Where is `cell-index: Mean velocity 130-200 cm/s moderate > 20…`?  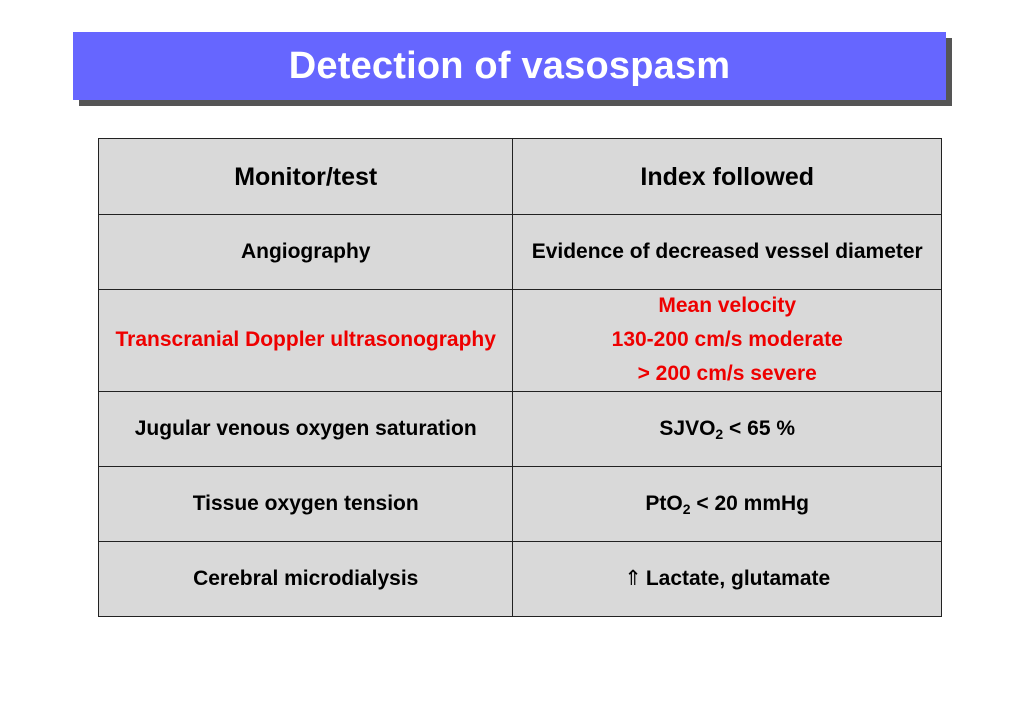 cell-index: Mean velocity 130-200 cm/s moderate > 20… is located at coordinates (727, 340).